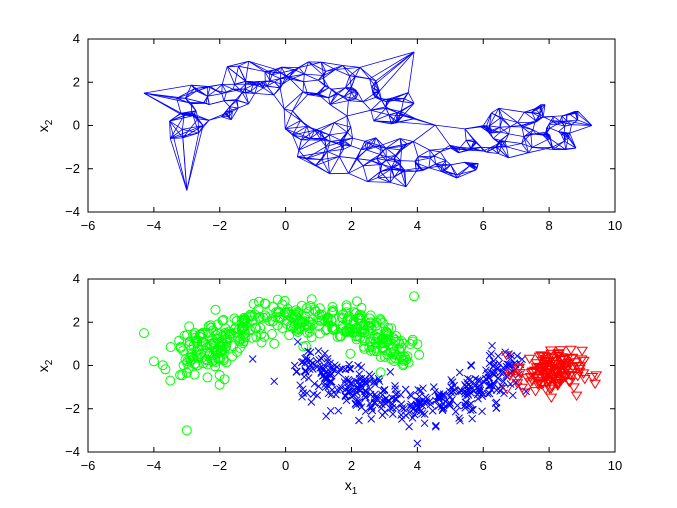  I want to click on bottom-xtick-label: 10, so click(615, 465).